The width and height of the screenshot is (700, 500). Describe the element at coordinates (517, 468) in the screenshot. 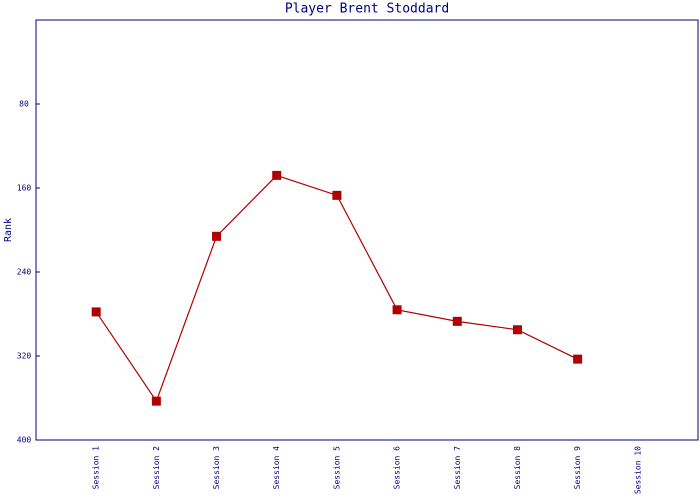

I see `x-tick-label: Session 8` at that location.